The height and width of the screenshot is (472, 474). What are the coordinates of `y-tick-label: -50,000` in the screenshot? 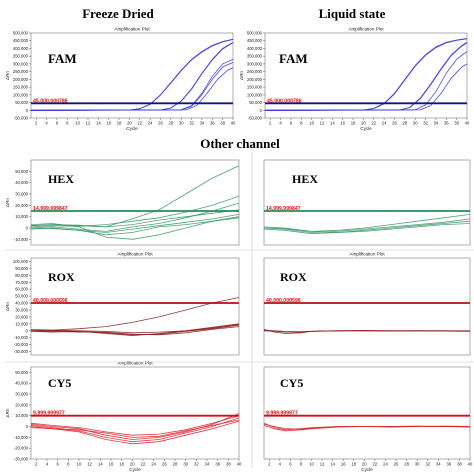 It's located at (255, 118).